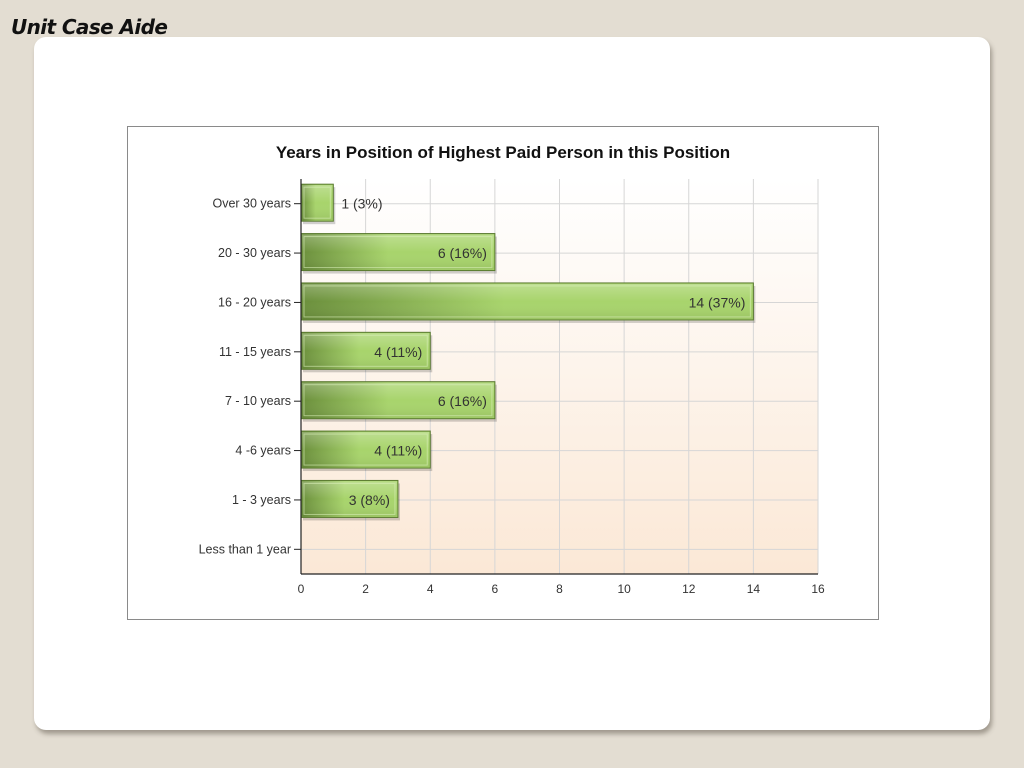 The width and height of the screenshot is (1024, 768). I want to click on category-label: 20 - 30 years, so click(254, 253).